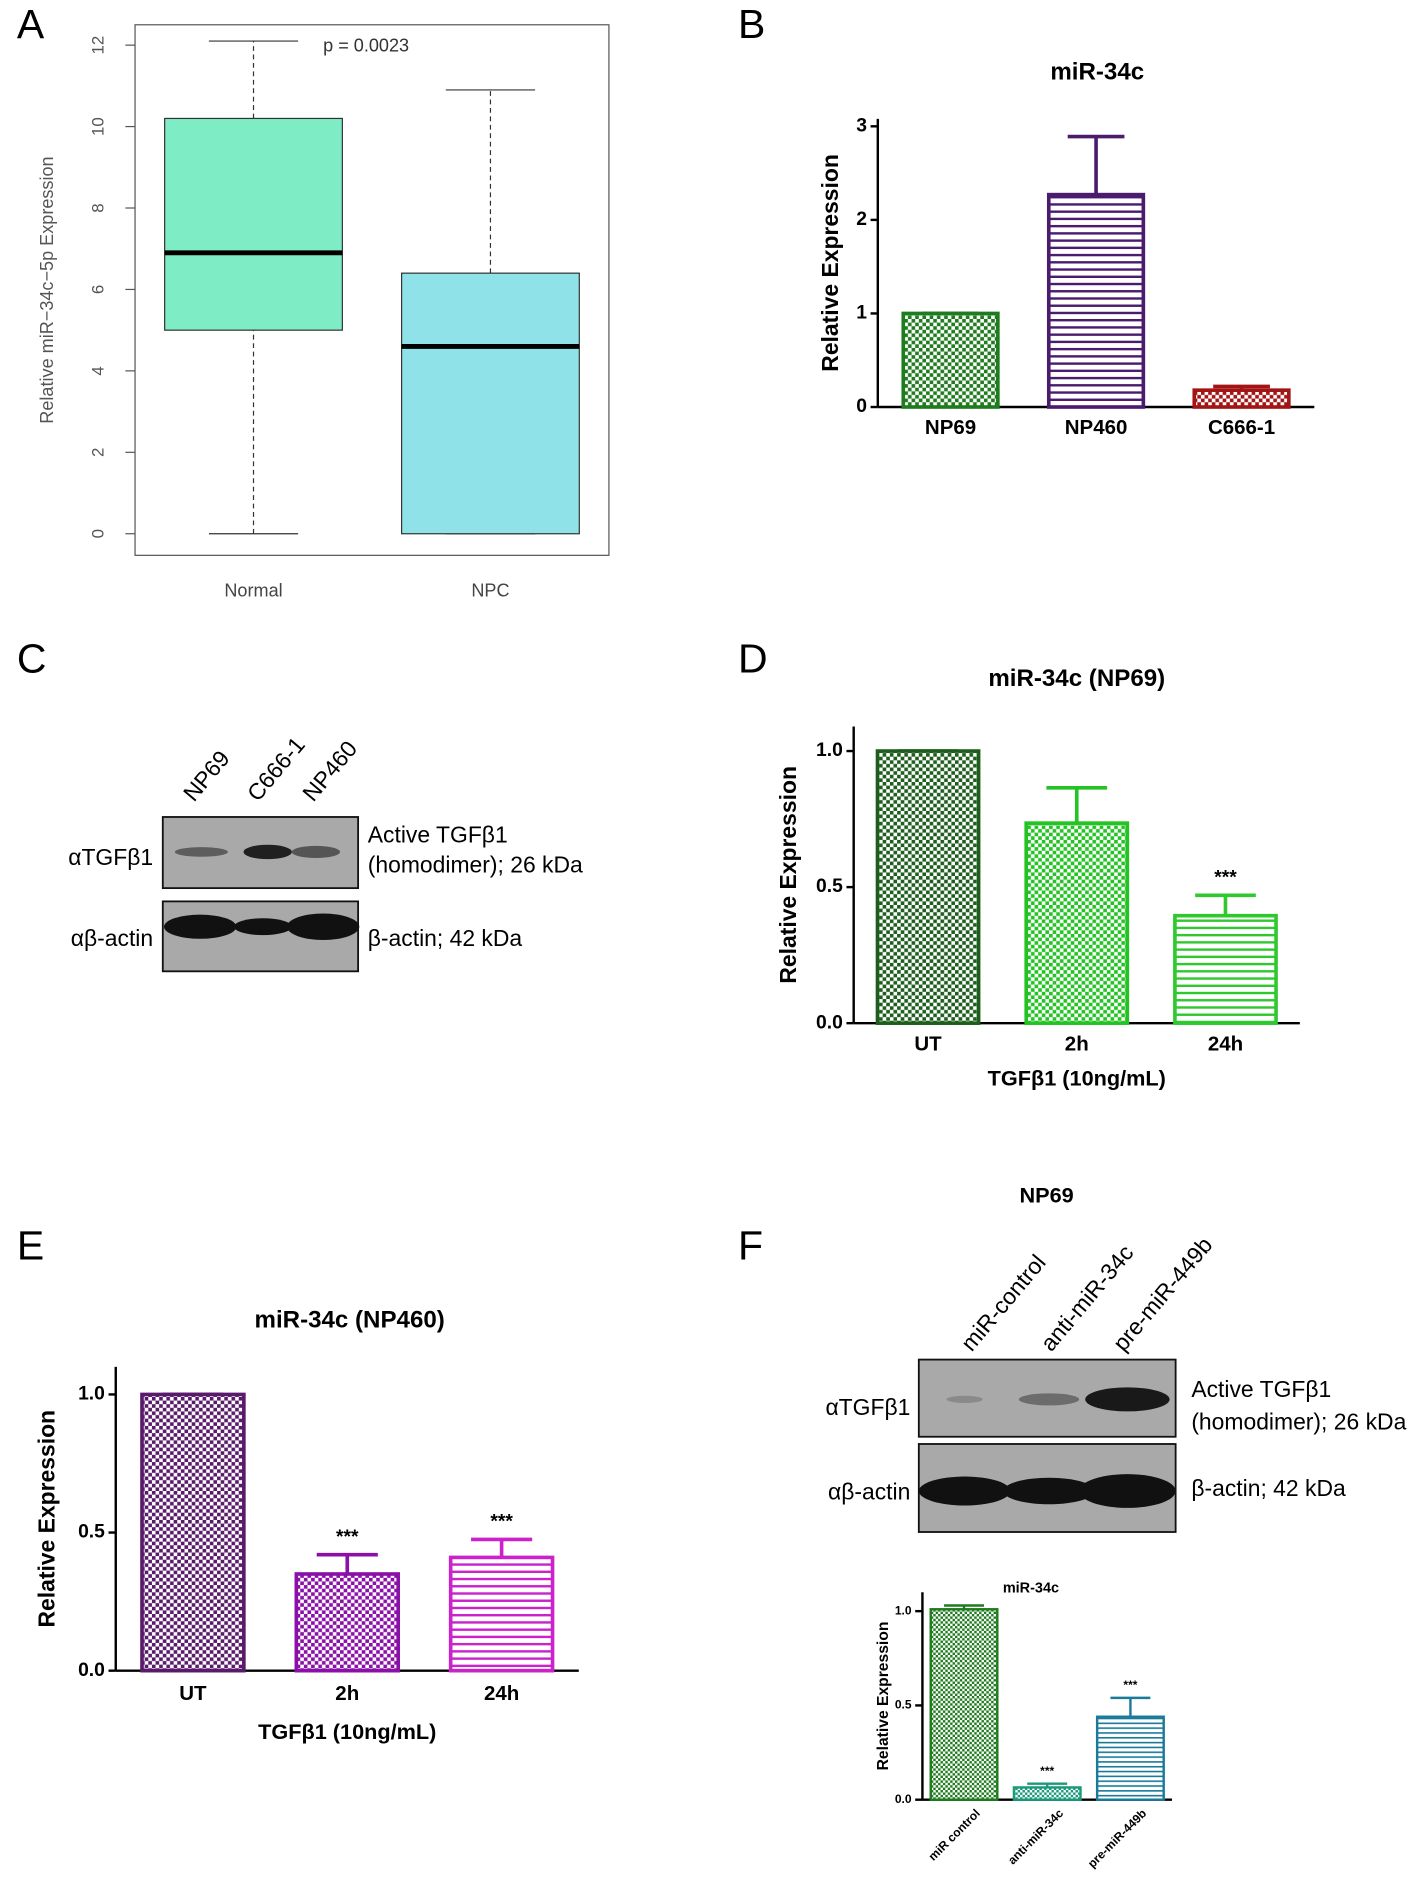 This screenshot has height=1892, width=1418. I want to click on x-tick-label: C666-1, so click(1241, 427).